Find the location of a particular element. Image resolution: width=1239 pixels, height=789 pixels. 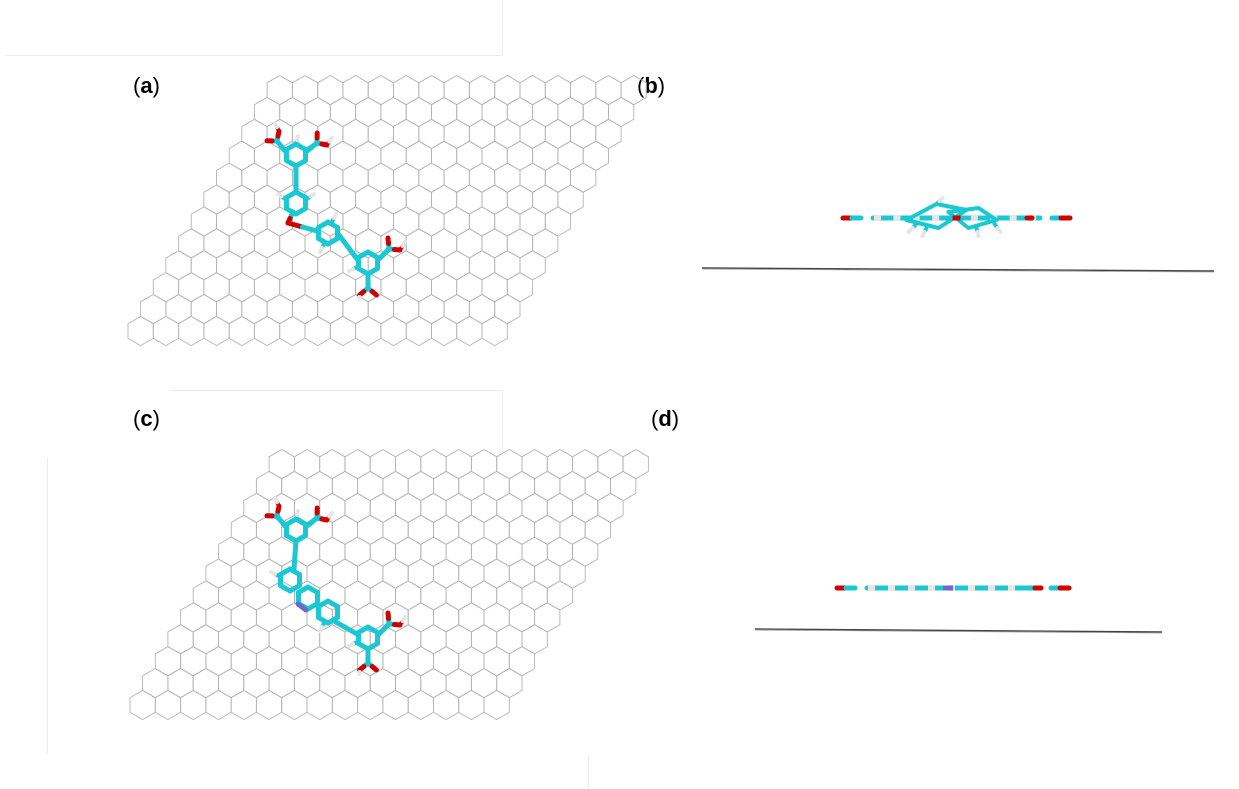

molecule-top-view-c is located at coordinates (335, 586).